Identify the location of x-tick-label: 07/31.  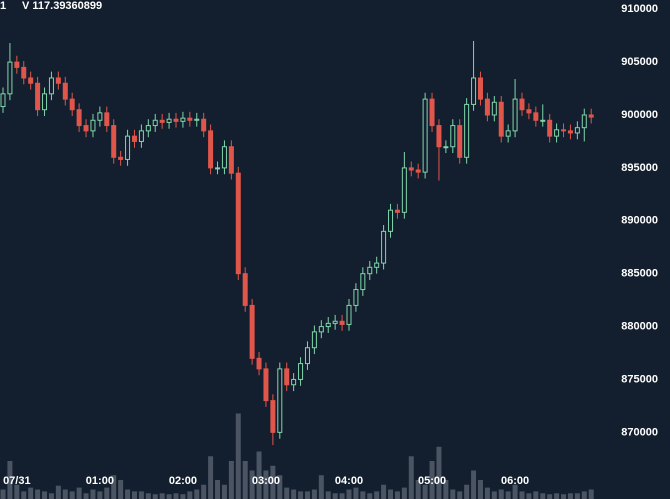
(17, 481).